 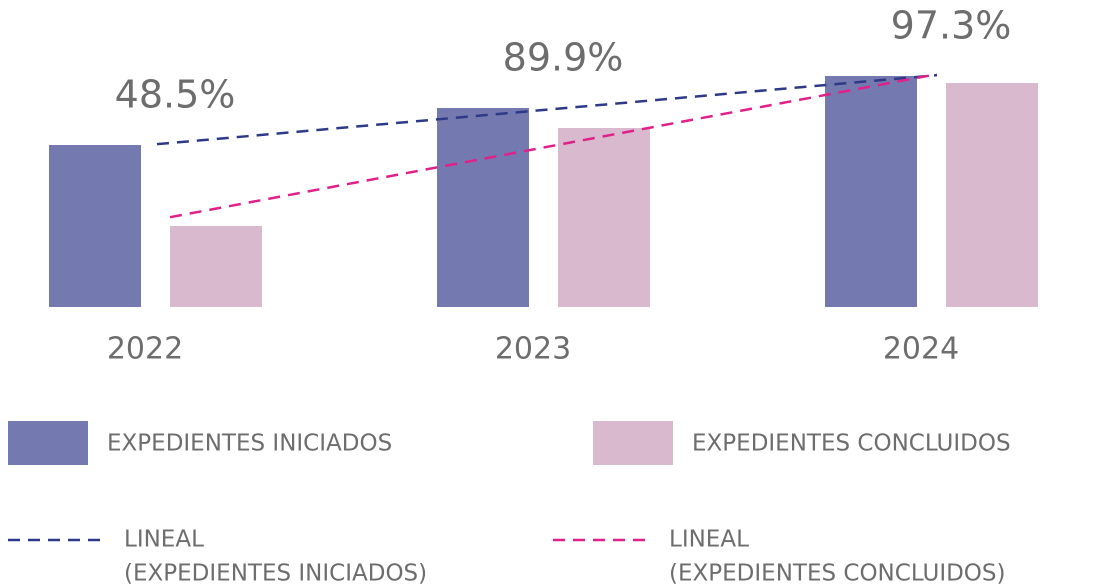 What do you see at coordinates (249, 444) in the screenshot?
I see `legend-label: EXPEDIENTES INICIADOS` at bounding box center [249, 444].